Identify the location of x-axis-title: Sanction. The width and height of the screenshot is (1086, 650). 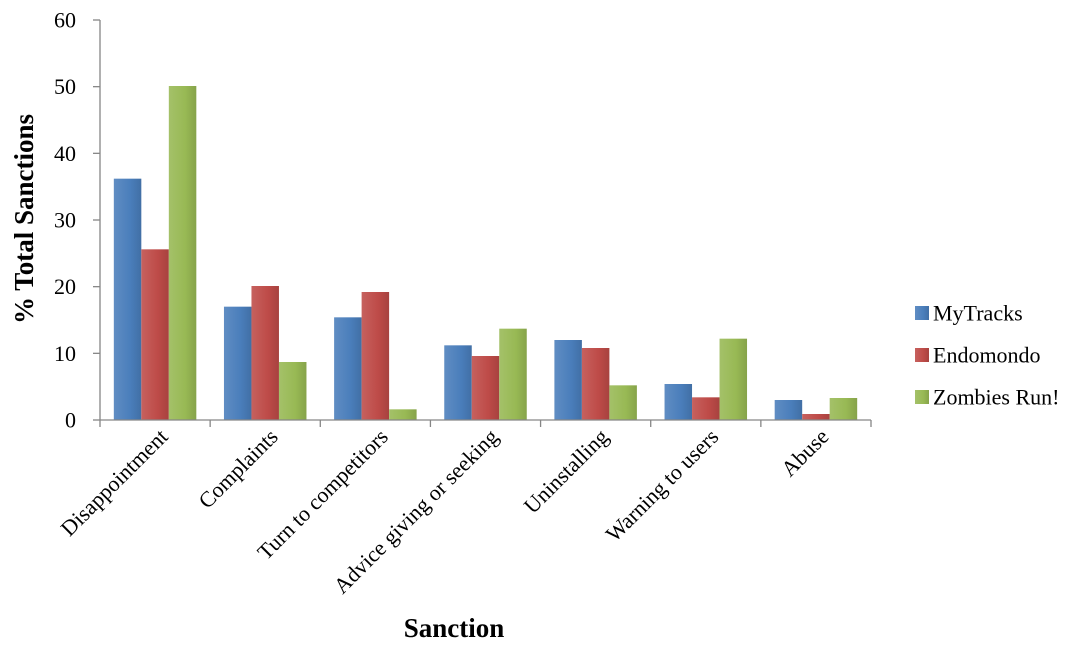
(454, 628).